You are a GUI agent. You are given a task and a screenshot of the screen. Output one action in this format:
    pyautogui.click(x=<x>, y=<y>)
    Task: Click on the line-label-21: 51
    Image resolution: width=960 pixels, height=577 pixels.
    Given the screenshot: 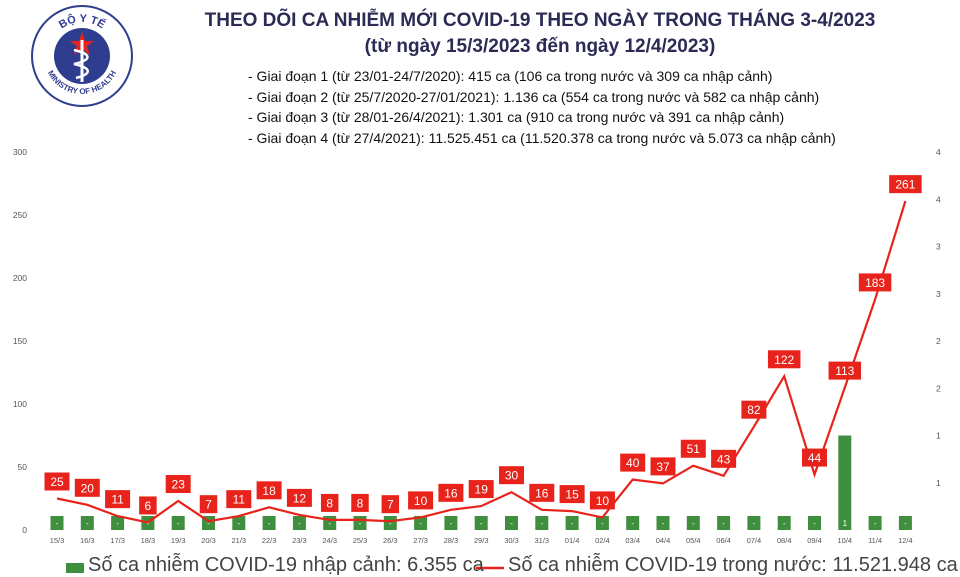 What is the action you would take?
    pyautogui.click(x=694, y=449)
    